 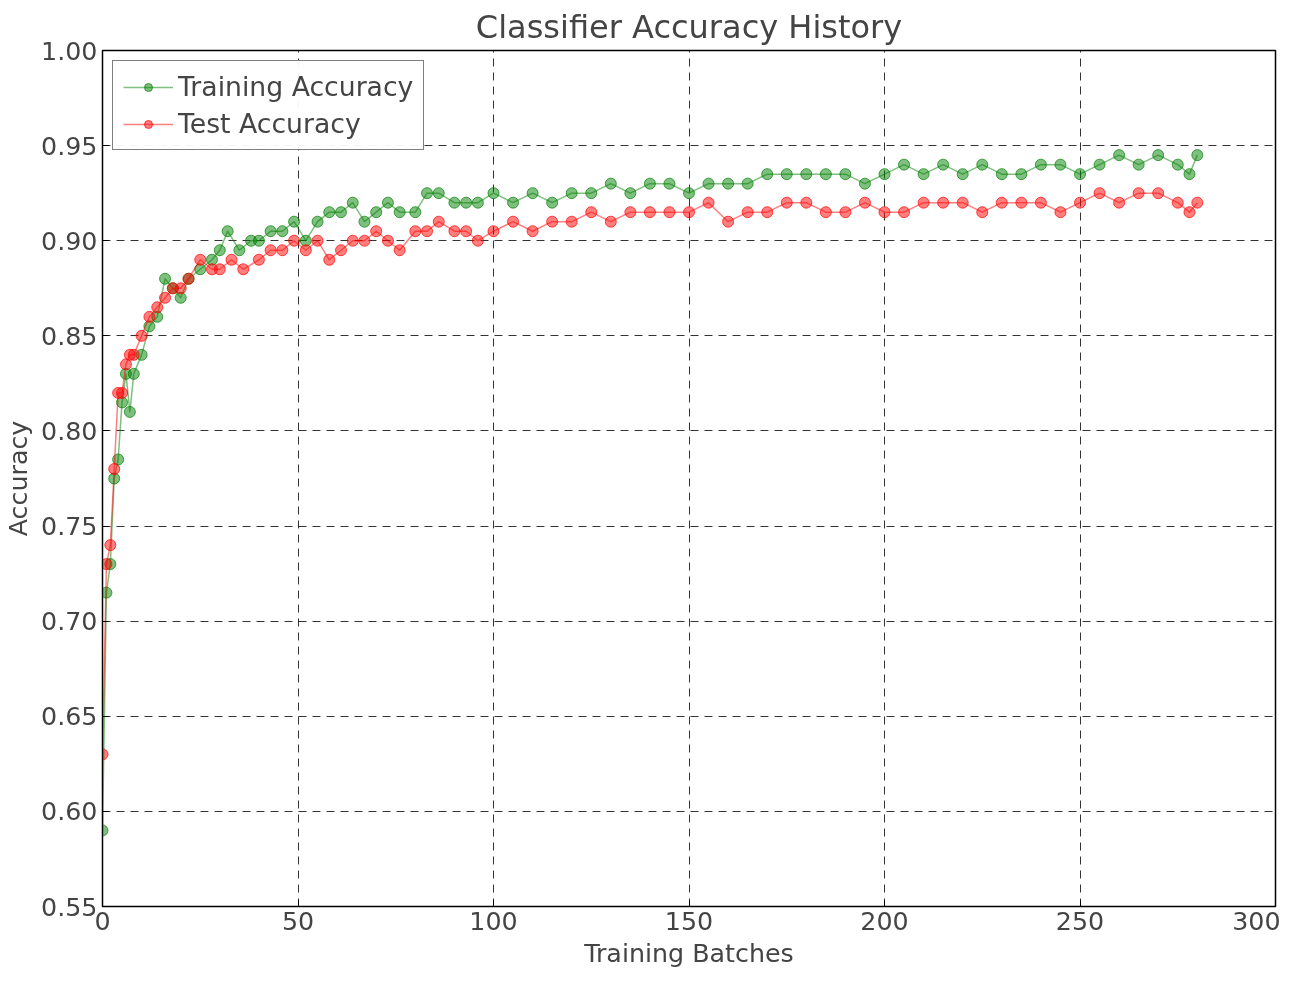 What do you see at coordinates (69, 811) in the screenshot?
I see `y-tick-label: 0.60` at bounding box center [69, 811].